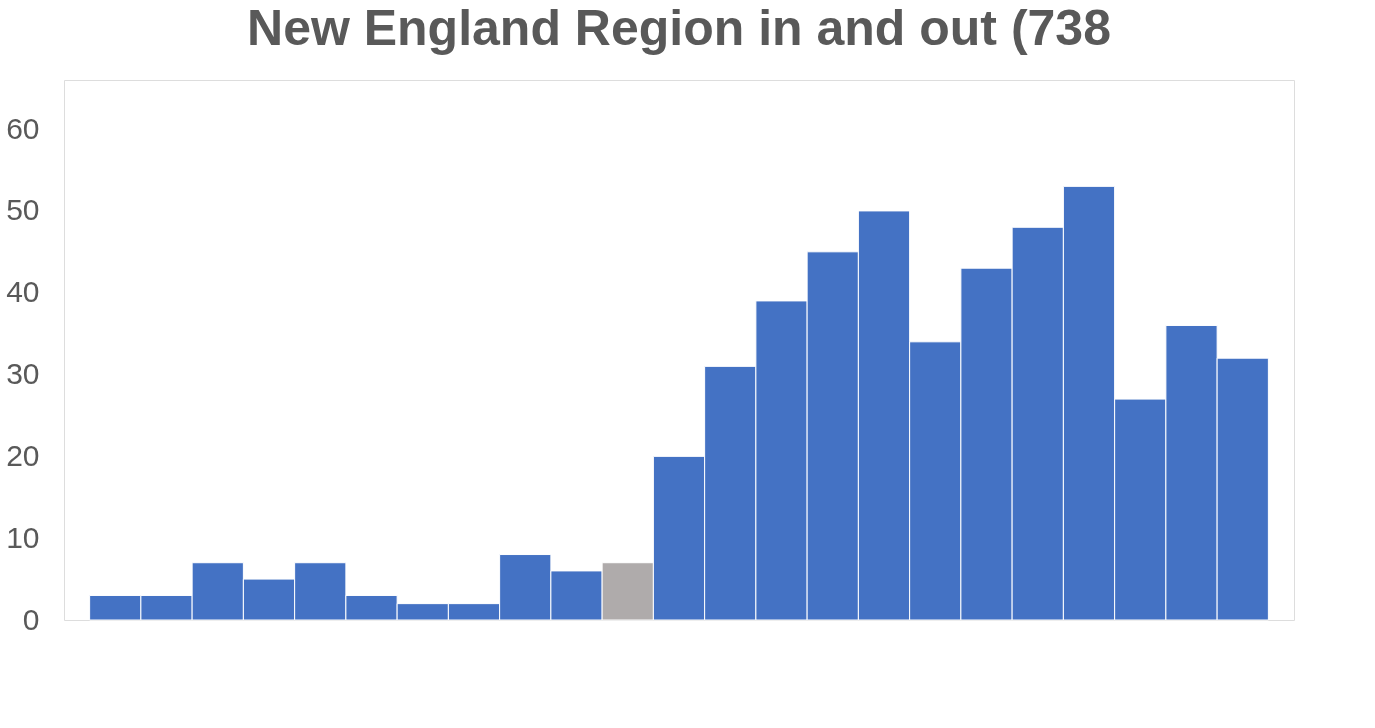 This screenshot has width=1375, height=728. What do you see at coordinates (679, 28) in the screenshot?
I see `chart-title: New England Region in and out (738` at bounding box center [679, 28].